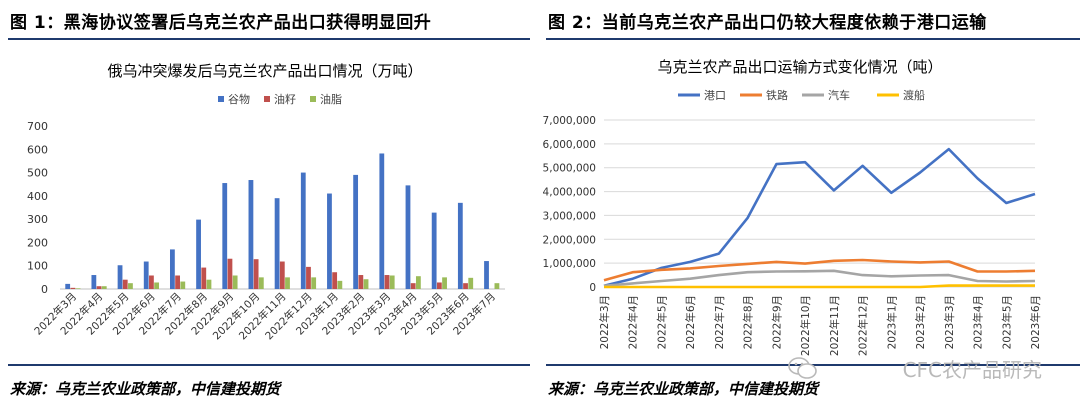 The image size is (1080, 416). Describe the element at coordinates (604, 322) in the screenshot. I see `x-tick-label: 2022年3月` at that location.